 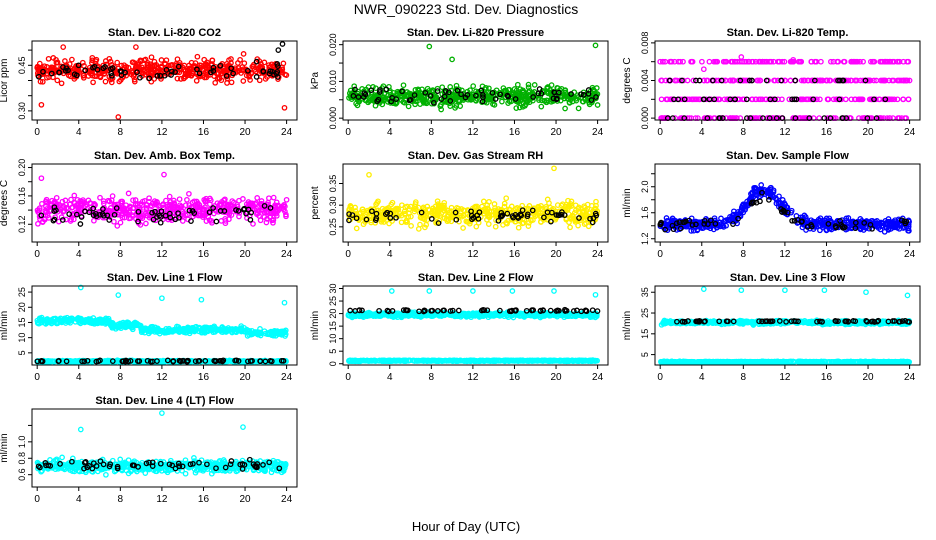 What do you see at coordinates (784, 208) in the screenshot?
I see `panel-6-points` at bounding box center [784, 208].